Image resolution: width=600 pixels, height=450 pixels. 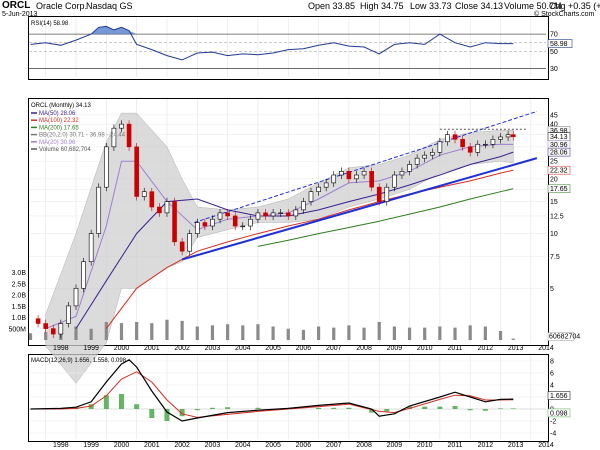 What do you see at coordinates (122, 348) in the screenshot?
I see `price-x-tick-label: 2000` at bounding box center [122, 348].